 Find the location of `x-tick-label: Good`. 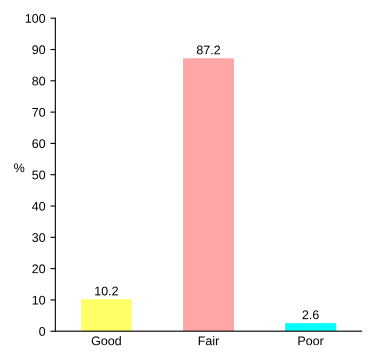

x-tick-label: Good is located at coordinates (106, 341).